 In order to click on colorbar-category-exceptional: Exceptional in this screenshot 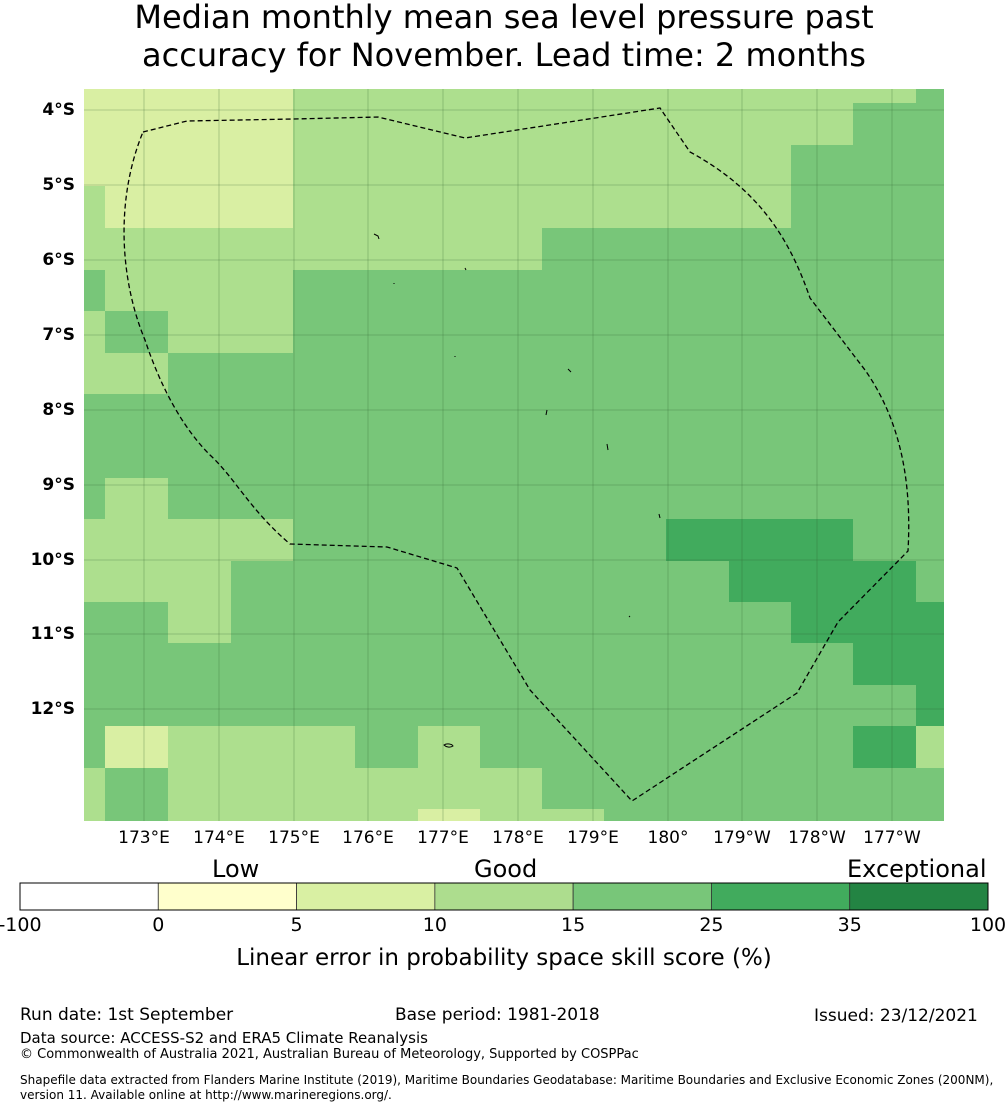, I will do `click(917, 869)`.